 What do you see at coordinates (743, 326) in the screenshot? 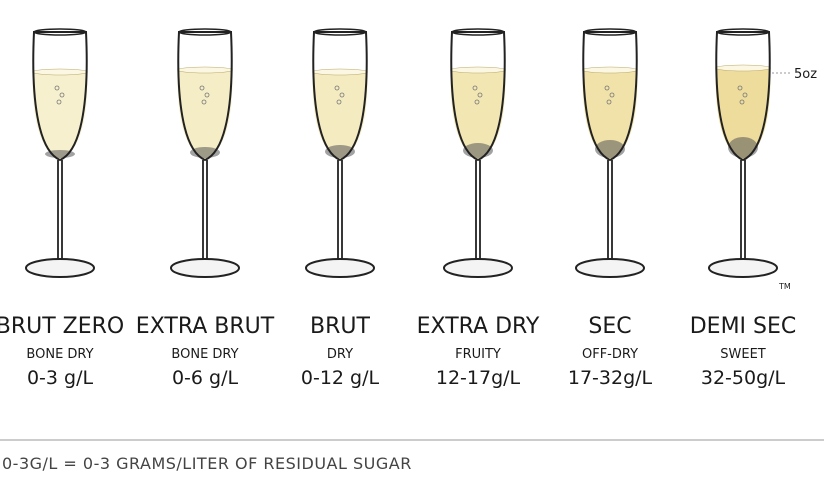
I see `glass-name: DEMI SEC` at bounding box center [743, 326].